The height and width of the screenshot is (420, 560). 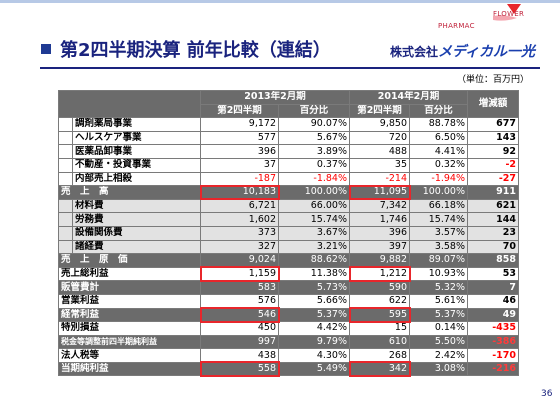 What do you see at coordinates (379, 219) in the screenshot?
I see `value-2014: 1,746` at bounding box center [379, 219].